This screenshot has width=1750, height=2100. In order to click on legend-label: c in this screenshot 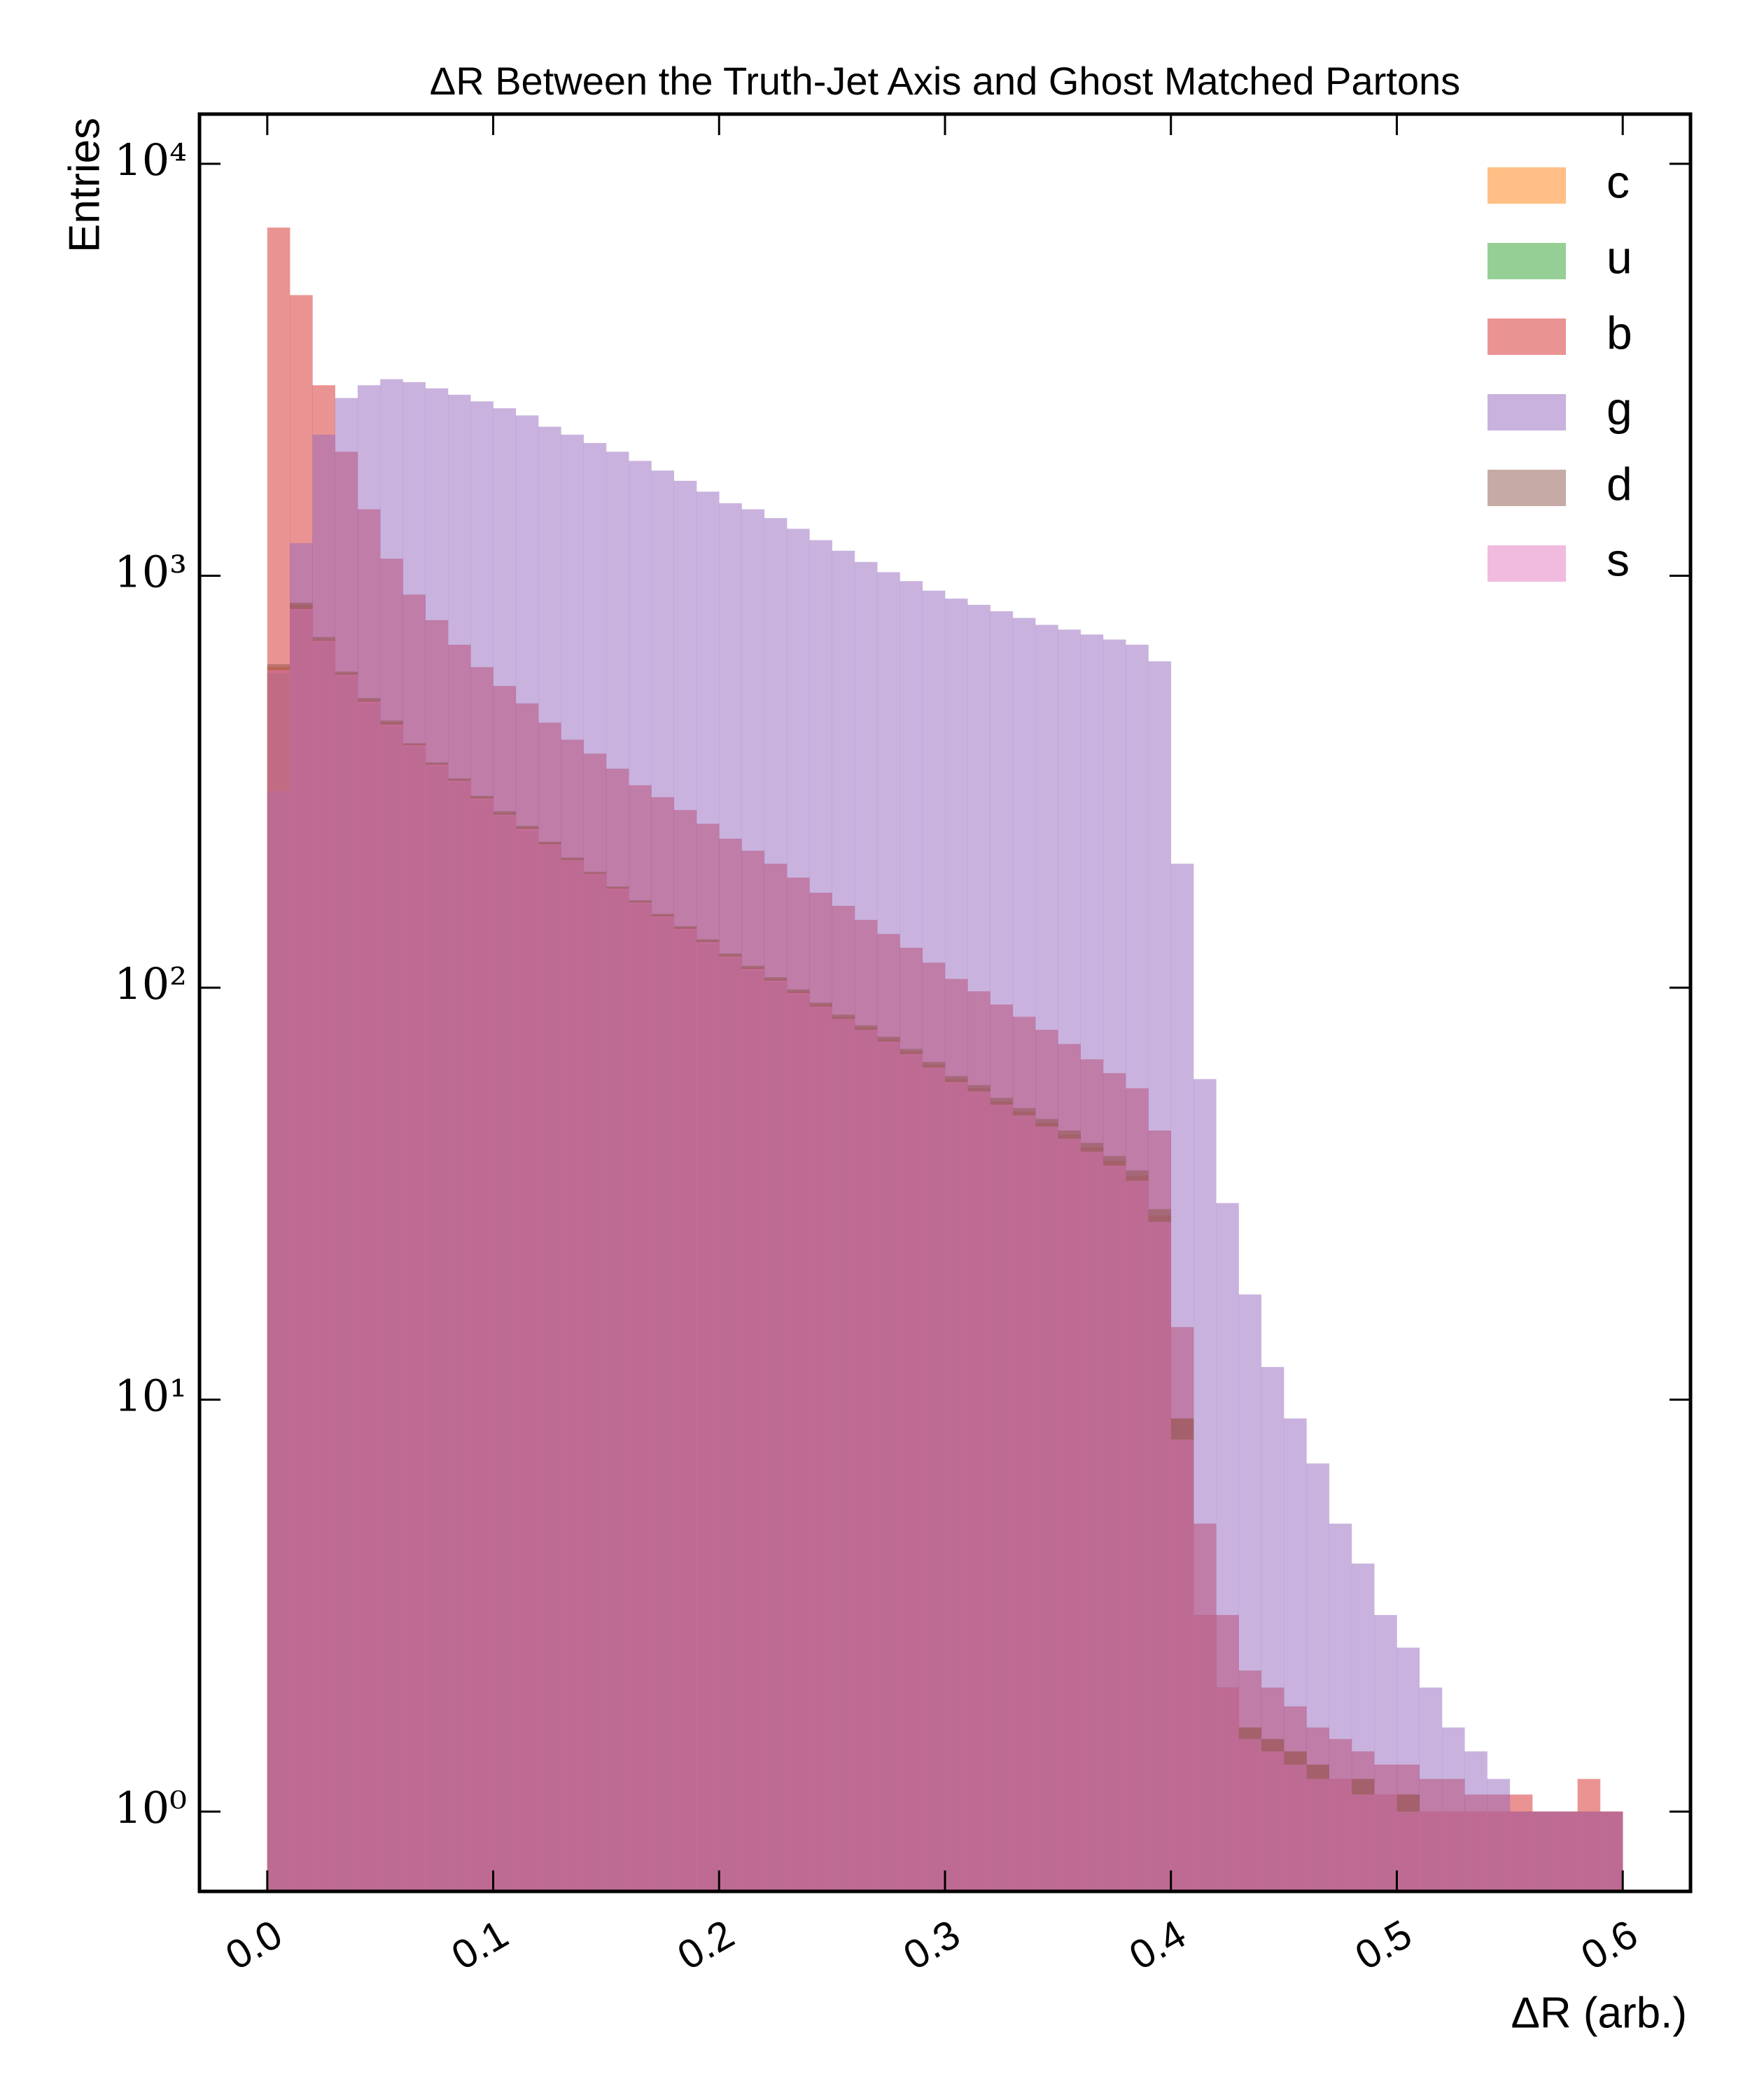, I will do `click(1618, 181)`.